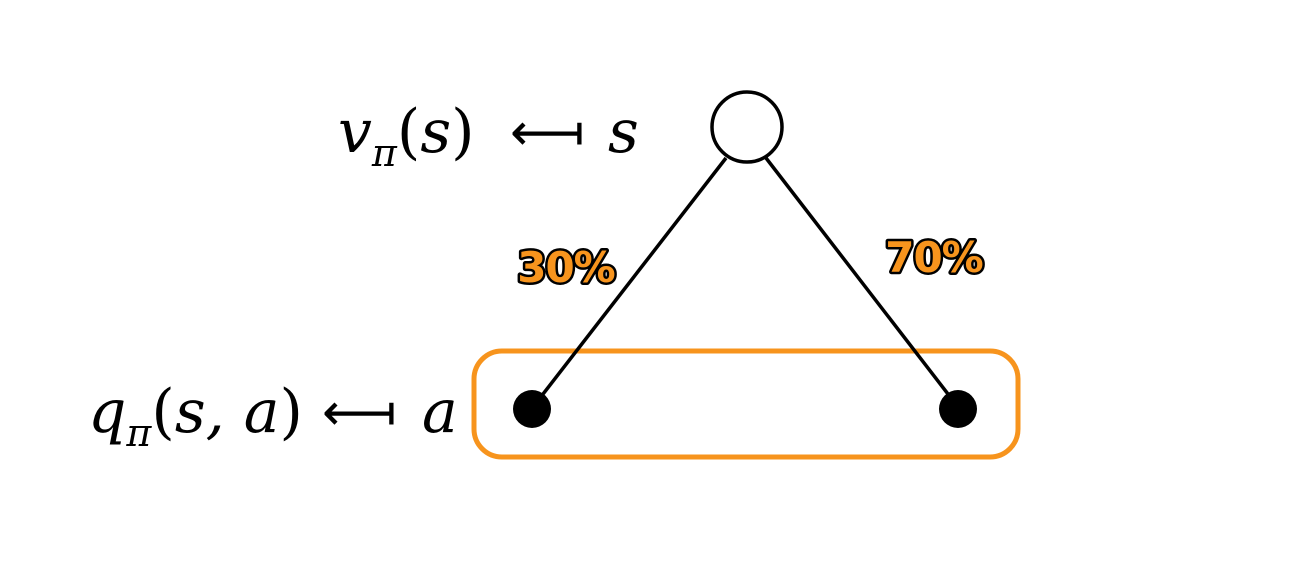  What do you see at coordinates (138, 433) in the screenshot?
I see `action-value-sub: π` at bounding box center [138, 433].